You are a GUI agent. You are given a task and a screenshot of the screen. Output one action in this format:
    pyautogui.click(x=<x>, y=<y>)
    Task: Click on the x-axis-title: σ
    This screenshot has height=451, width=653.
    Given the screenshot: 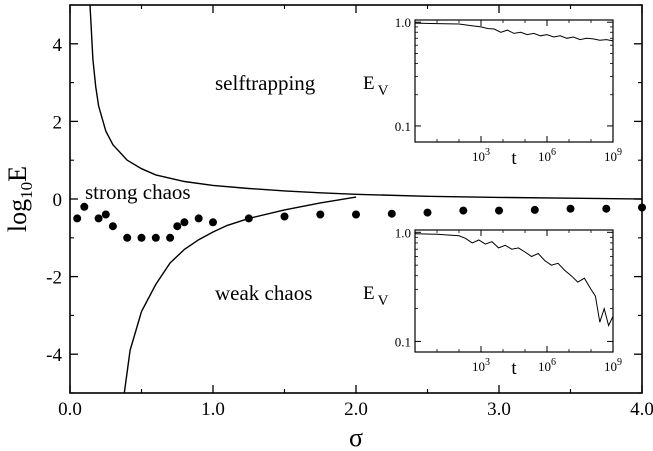 What is the action you would take?
    pyautogui.click(x=356, y=437)
    